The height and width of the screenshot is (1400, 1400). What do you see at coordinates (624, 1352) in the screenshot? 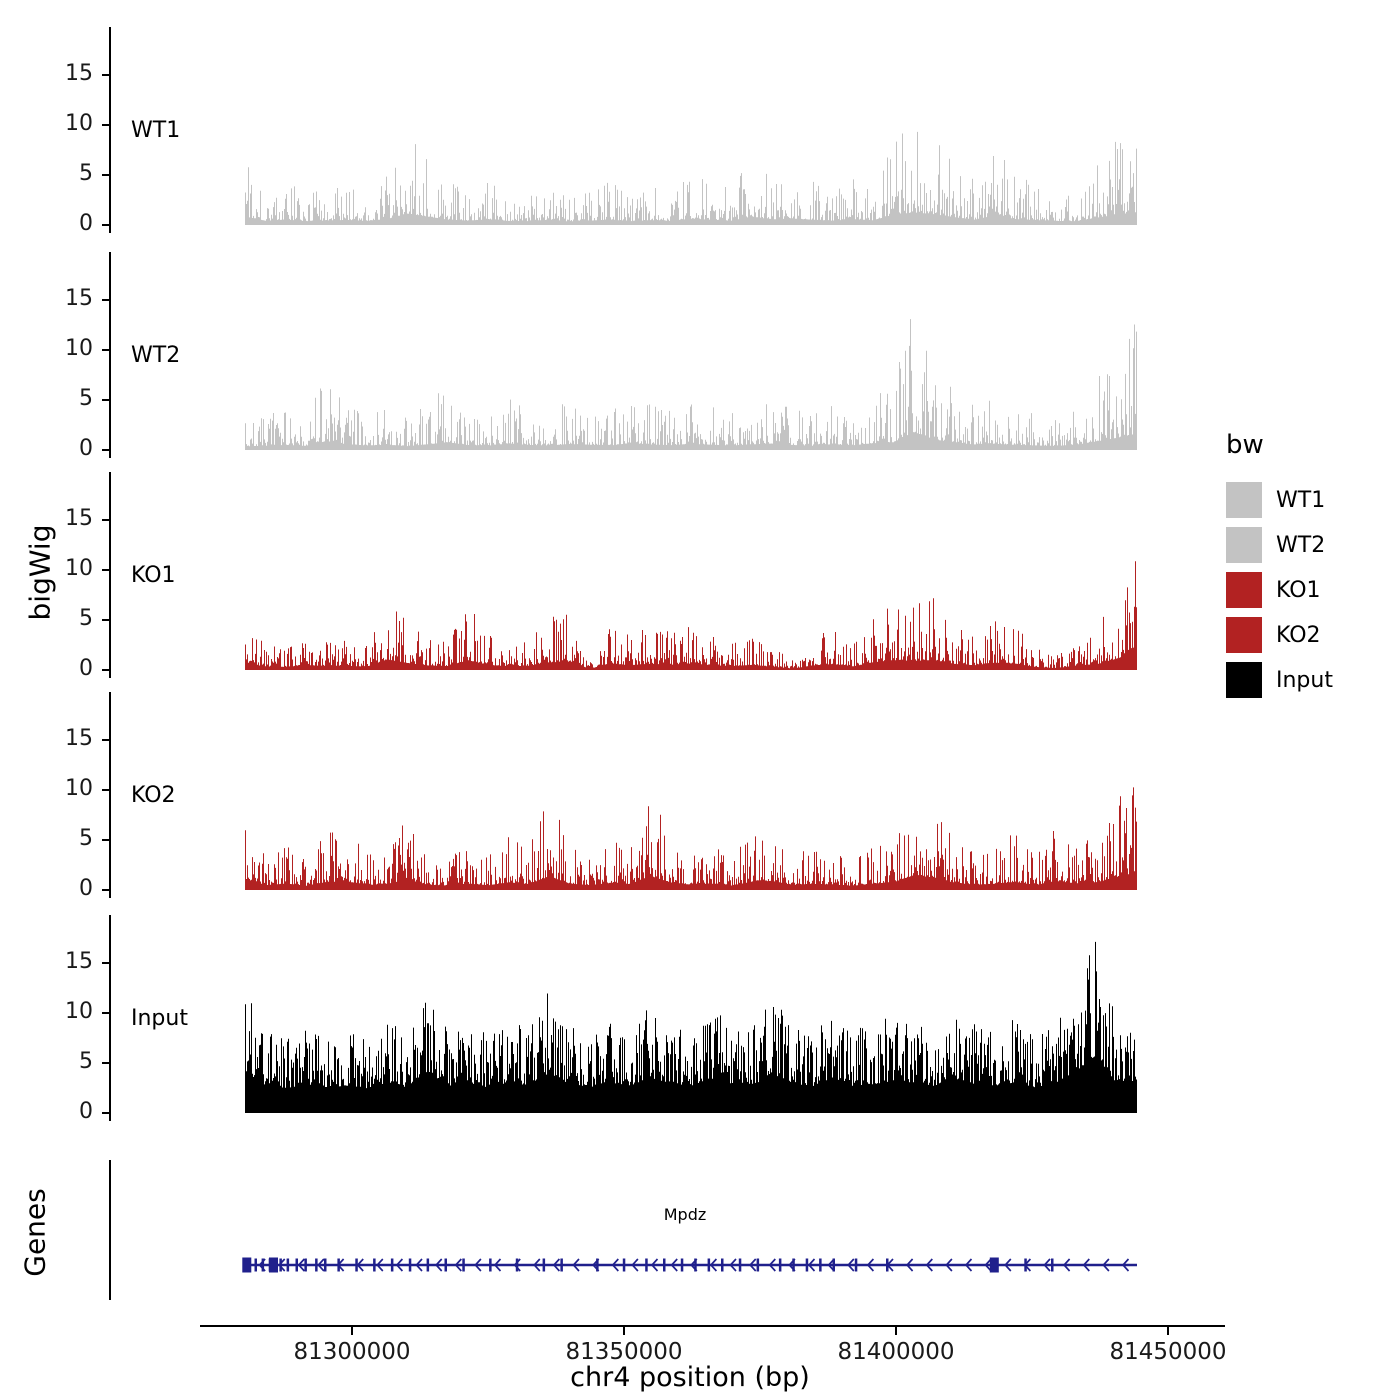
I see `x-axis-tick-label: 81350000` at bounding box center [624, 1352].